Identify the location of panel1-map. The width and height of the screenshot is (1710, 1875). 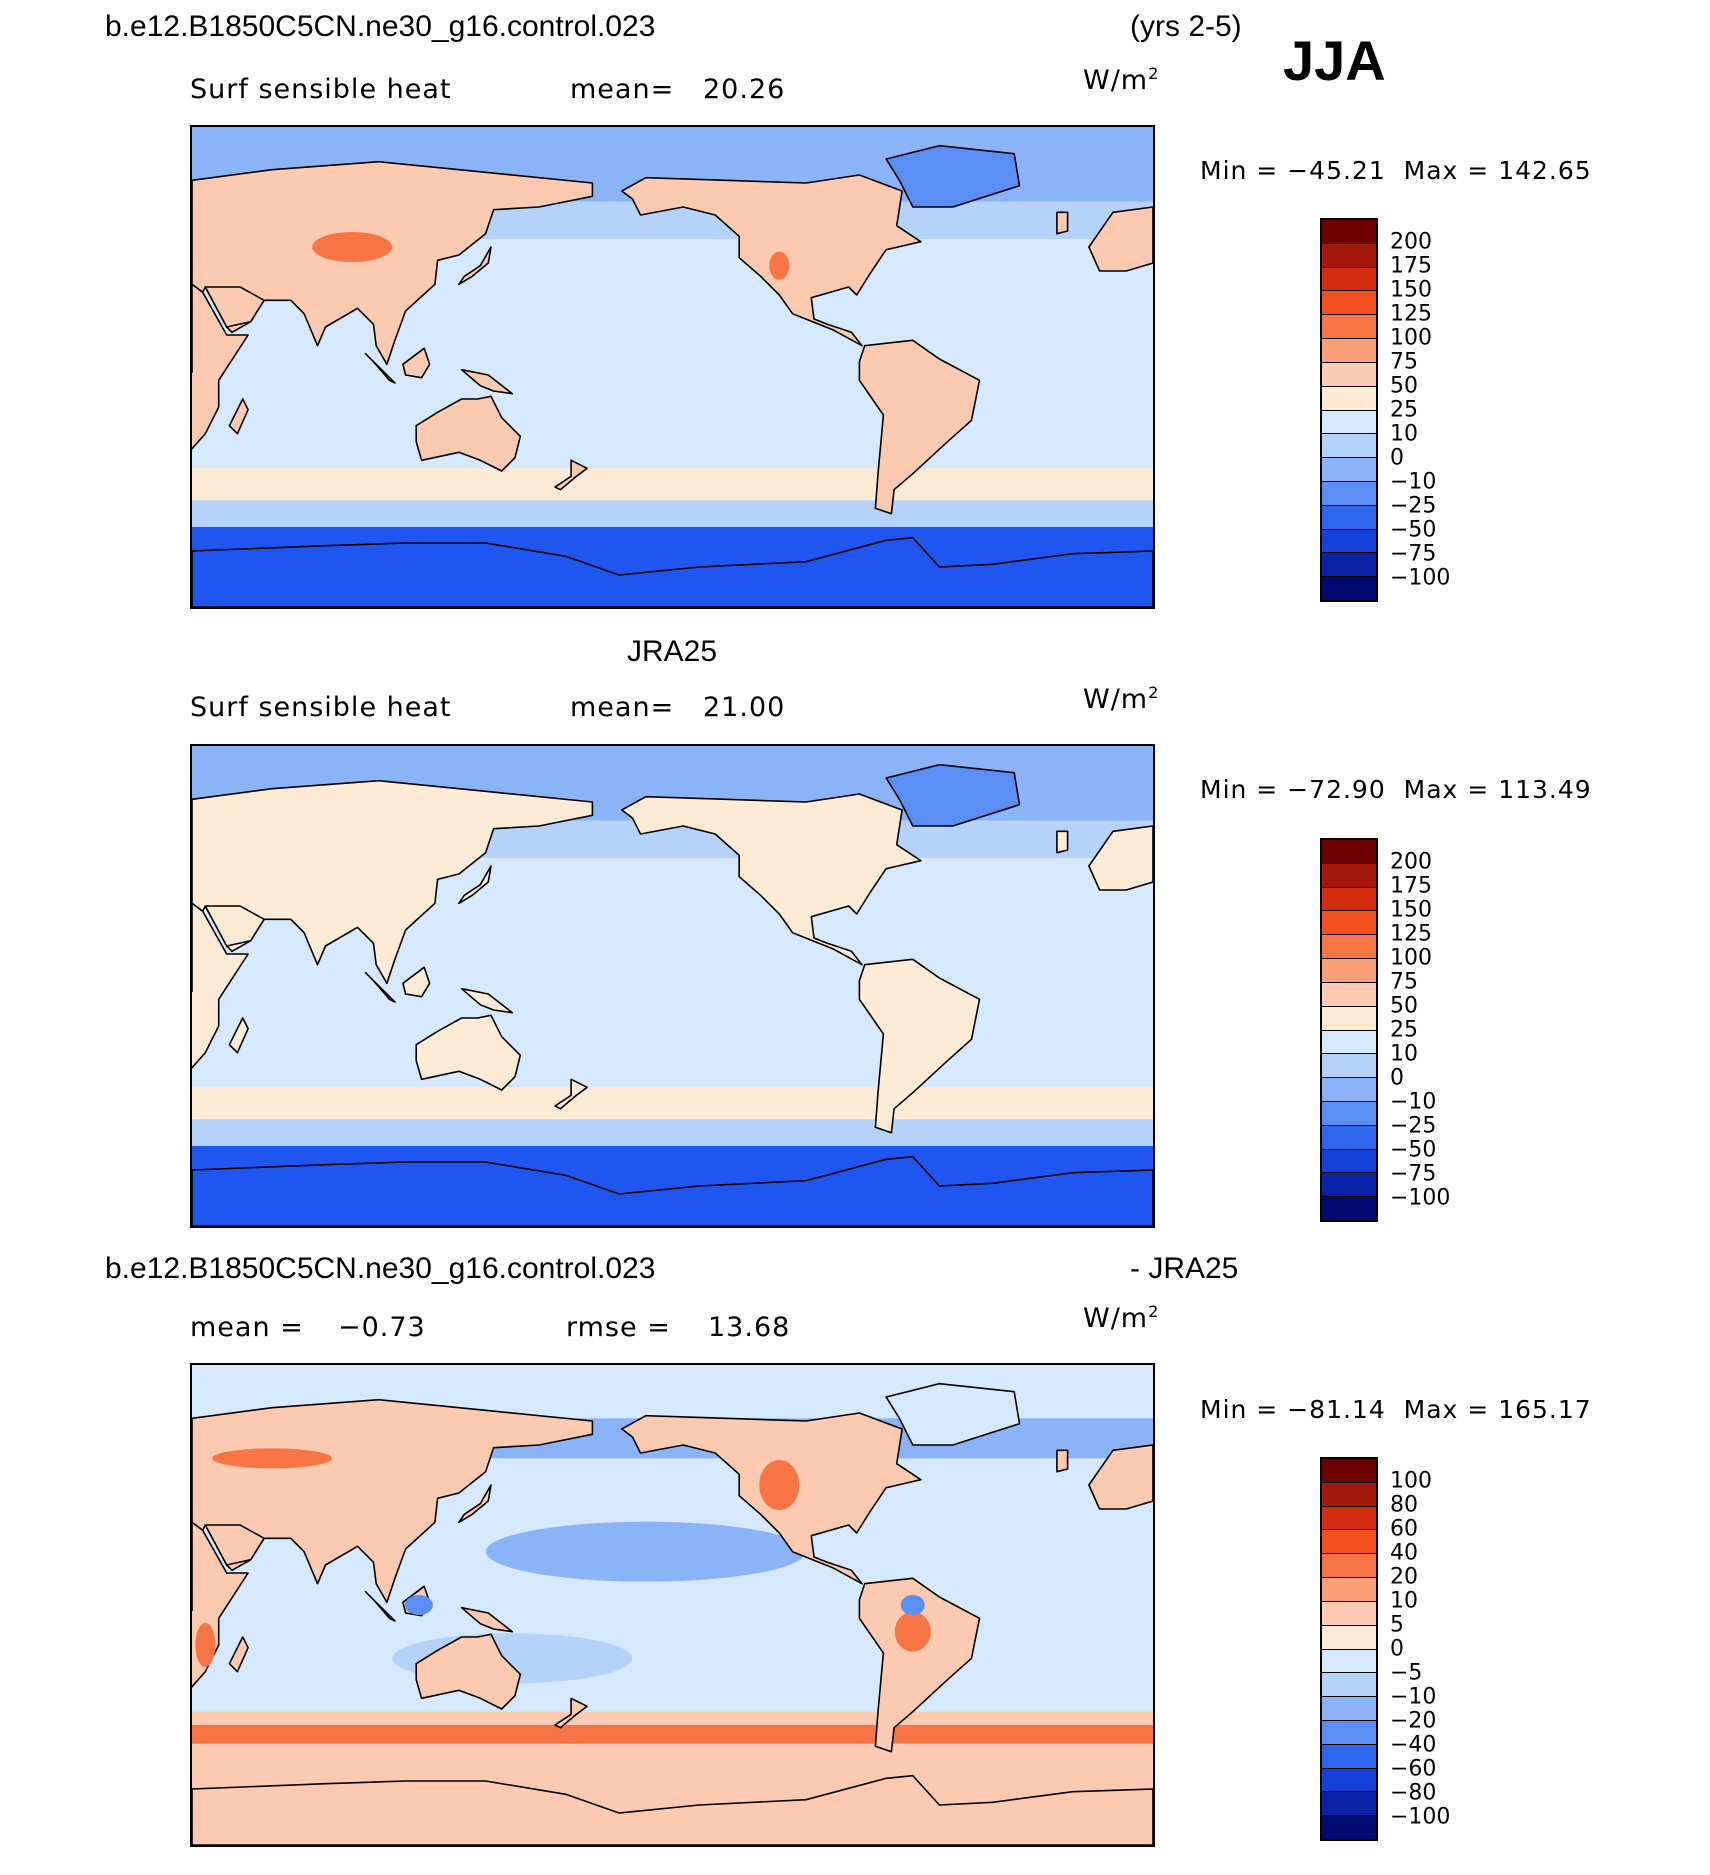
(672, 367).